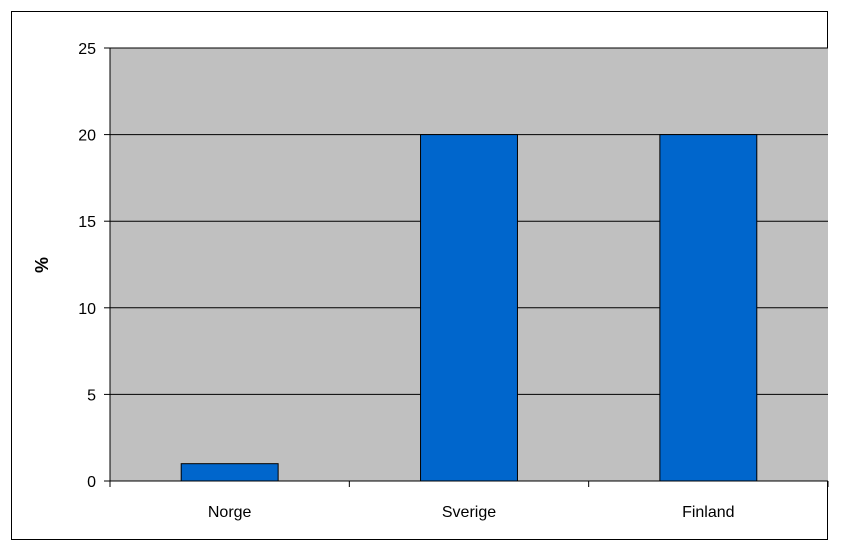 Image resolution: width=842 pixels, height=545 pixels. I want to click on x-tick-label: Norge, so click(230, 512).